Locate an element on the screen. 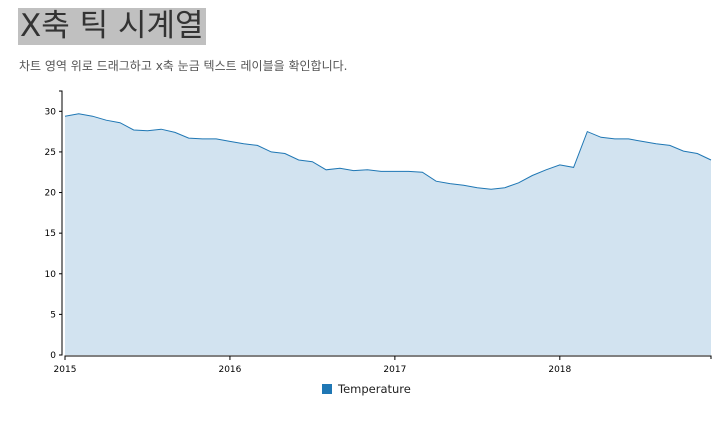 This screenshot has width=715, height=442. x-tick-label: 2017 is located at coordinates (394, 370).